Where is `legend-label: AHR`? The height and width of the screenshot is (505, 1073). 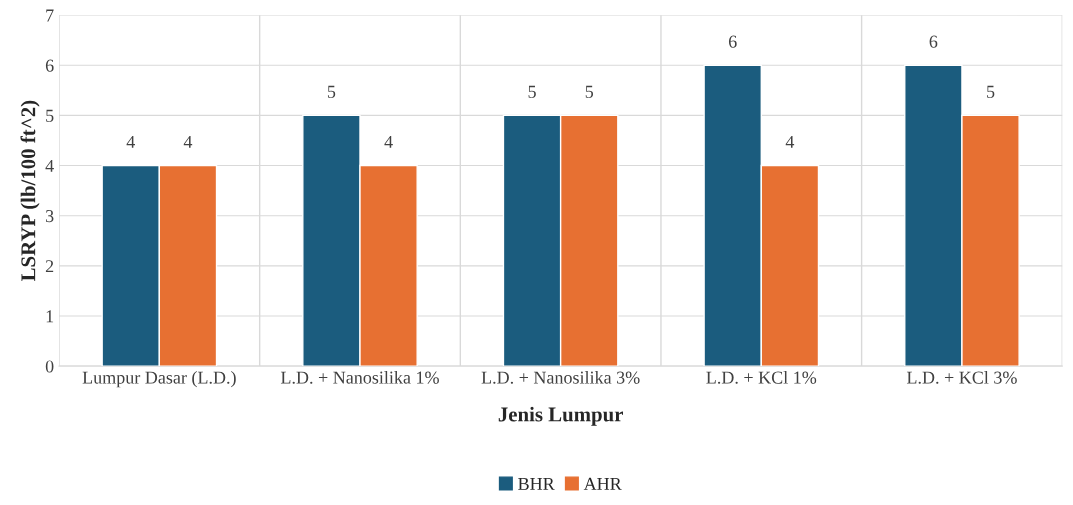
legend-label: AHR is located at coordinates (602, 483).